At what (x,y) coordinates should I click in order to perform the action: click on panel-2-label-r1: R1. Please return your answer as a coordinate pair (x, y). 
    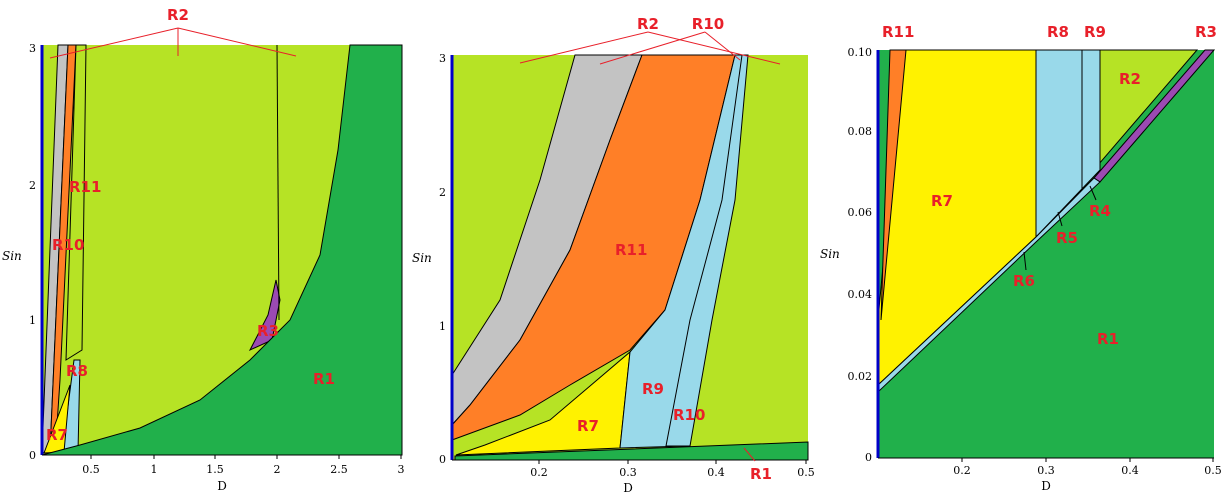
    Looking at the image, I should click on (761, 474).